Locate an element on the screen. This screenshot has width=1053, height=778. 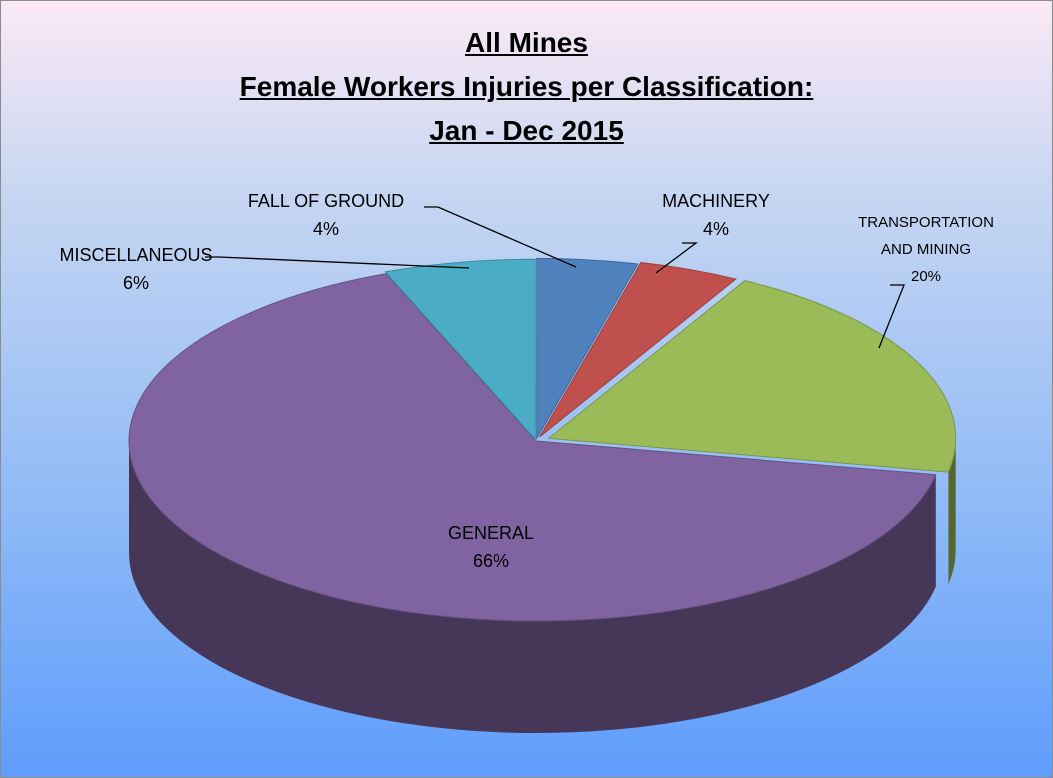
label-text: 6% is located at coordinates (135, 283).